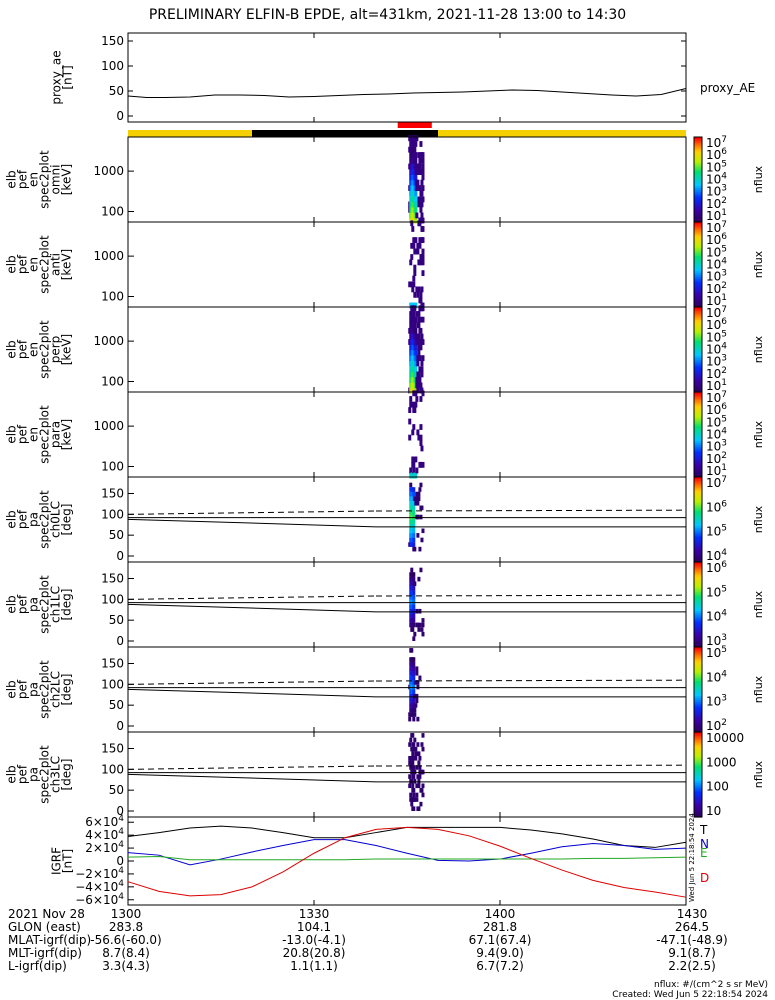 The image size is (775, 1000). Describe the element at coordinates (716, 531) in the screenshot. I see `ch0LC-pitch-angle-spectrogram-colorbar-tick: 105` at that location.